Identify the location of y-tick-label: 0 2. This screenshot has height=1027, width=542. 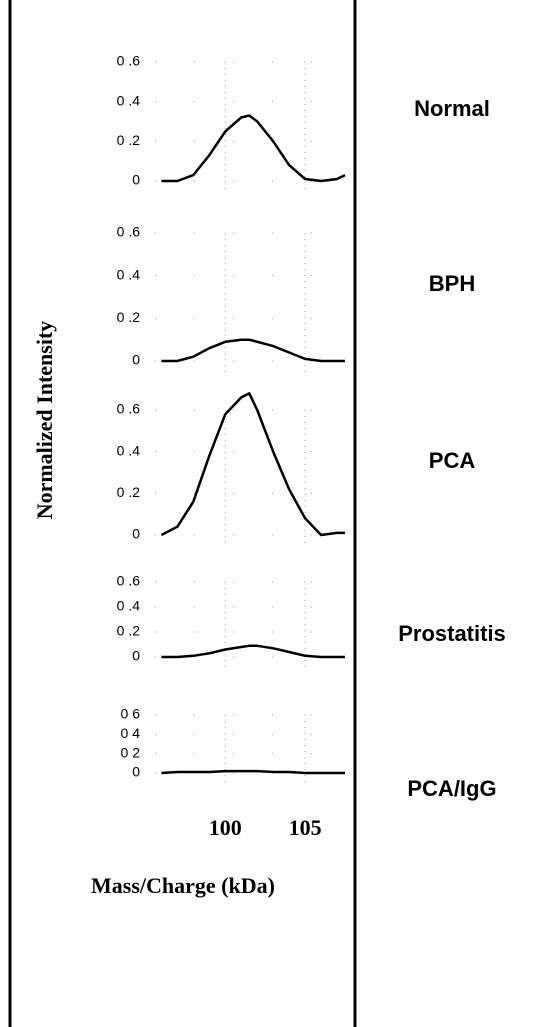
(131, 752).